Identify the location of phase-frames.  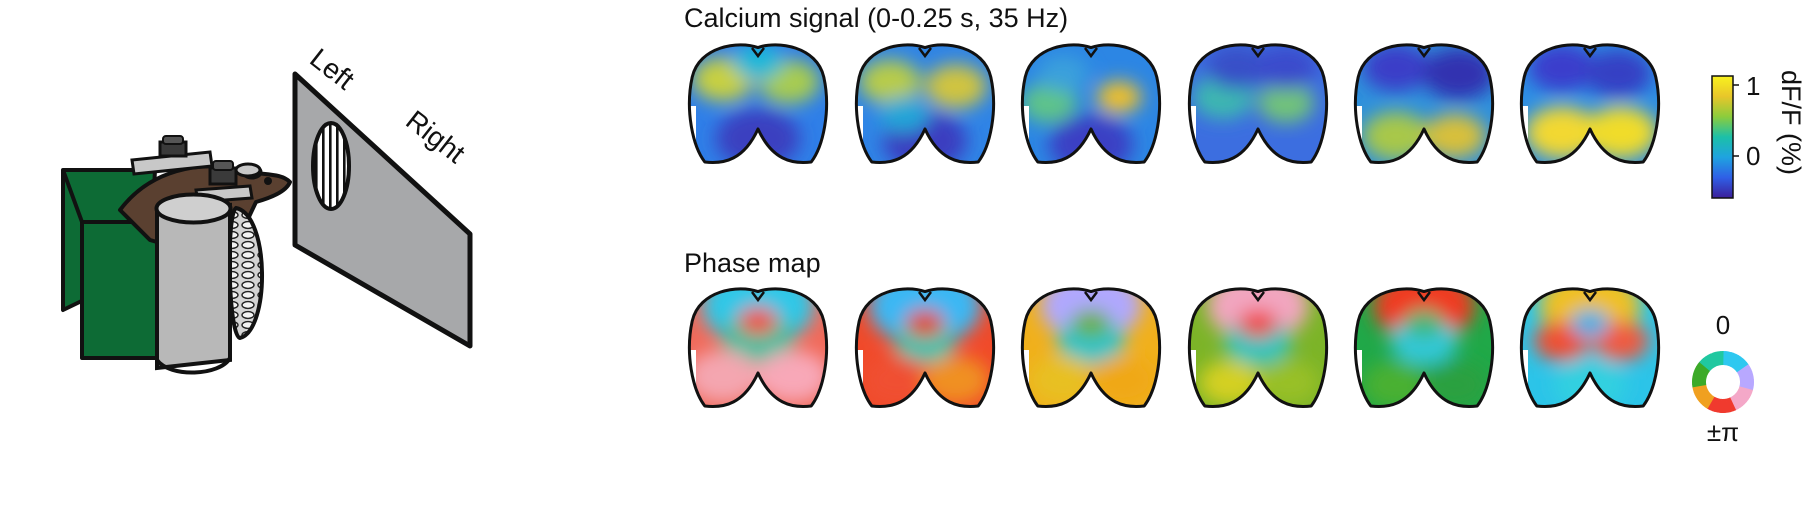
(1174, 347).